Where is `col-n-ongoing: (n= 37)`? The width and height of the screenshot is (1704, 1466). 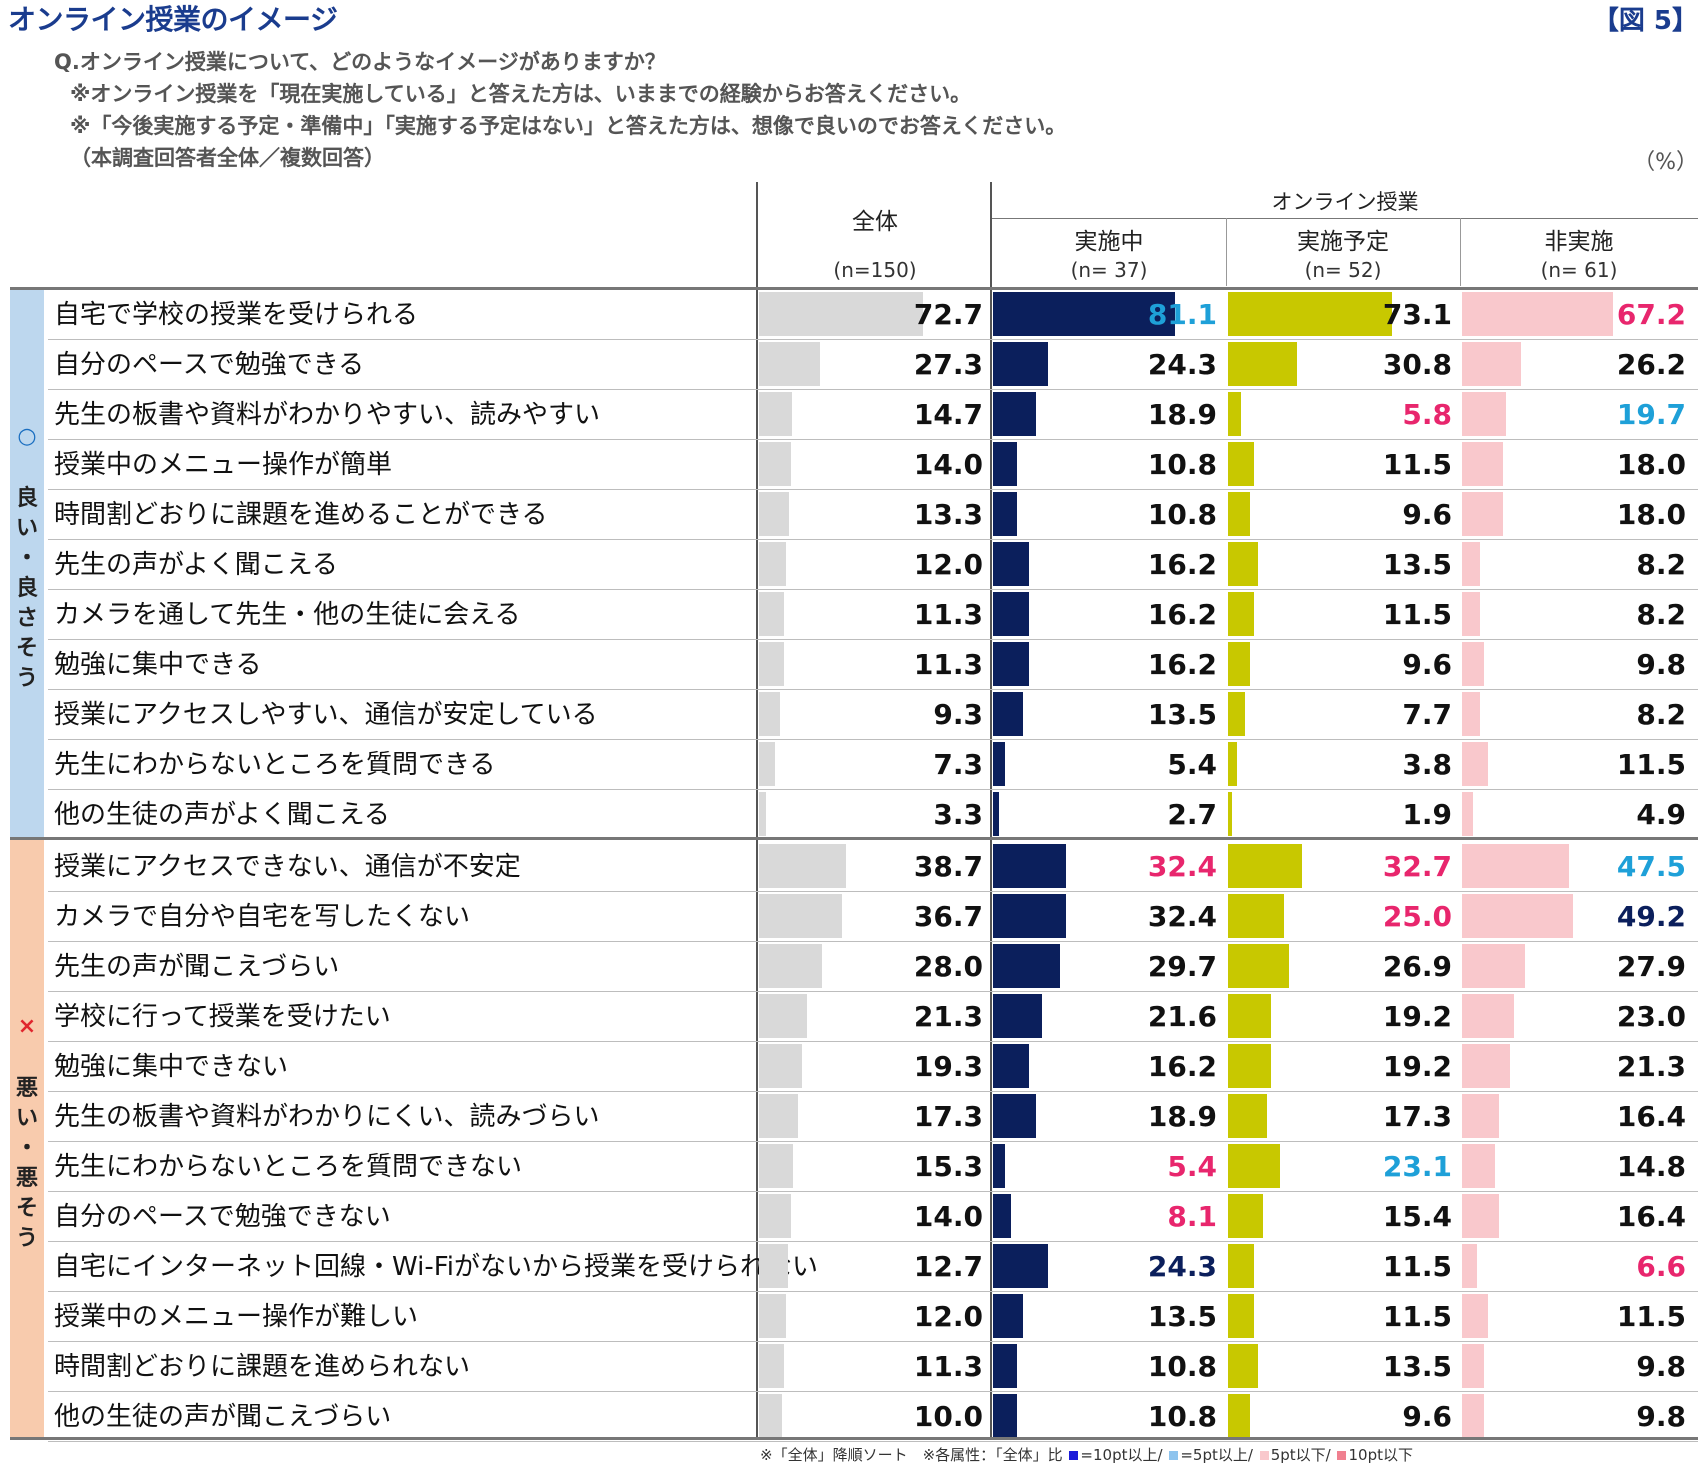 col-n-ongoing: (n= 37) is located at coordinates (1109, 270).